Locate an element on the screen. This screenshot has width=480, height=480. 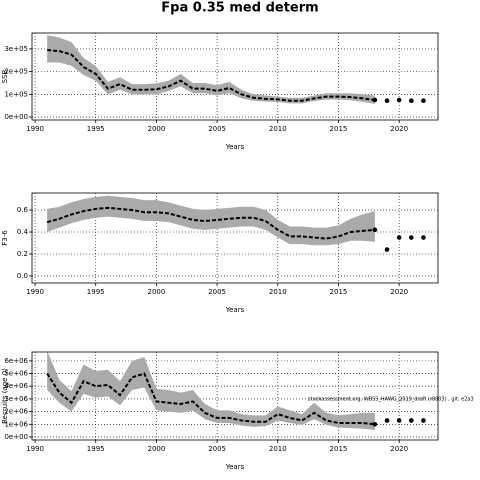
y-axis-label: Recruits (age 0) is located at coordinates (5, 396).